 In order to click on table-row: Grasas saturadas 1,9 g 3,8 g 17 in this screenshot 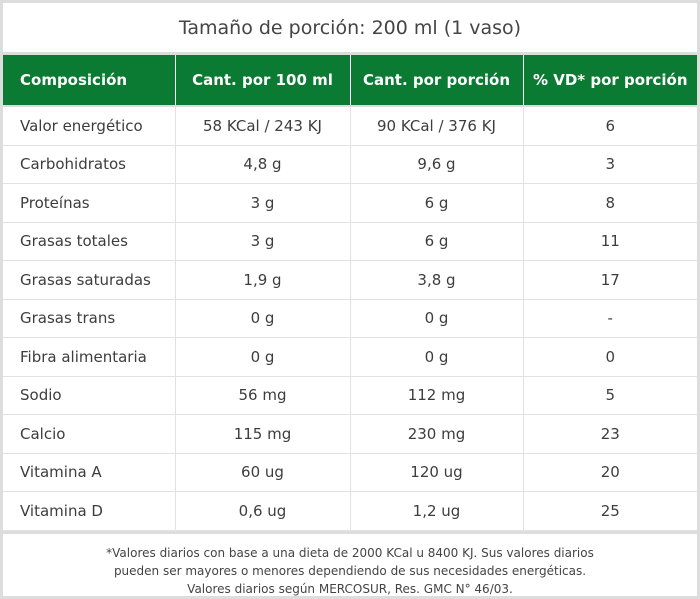, I will do `click(350, 280)`.